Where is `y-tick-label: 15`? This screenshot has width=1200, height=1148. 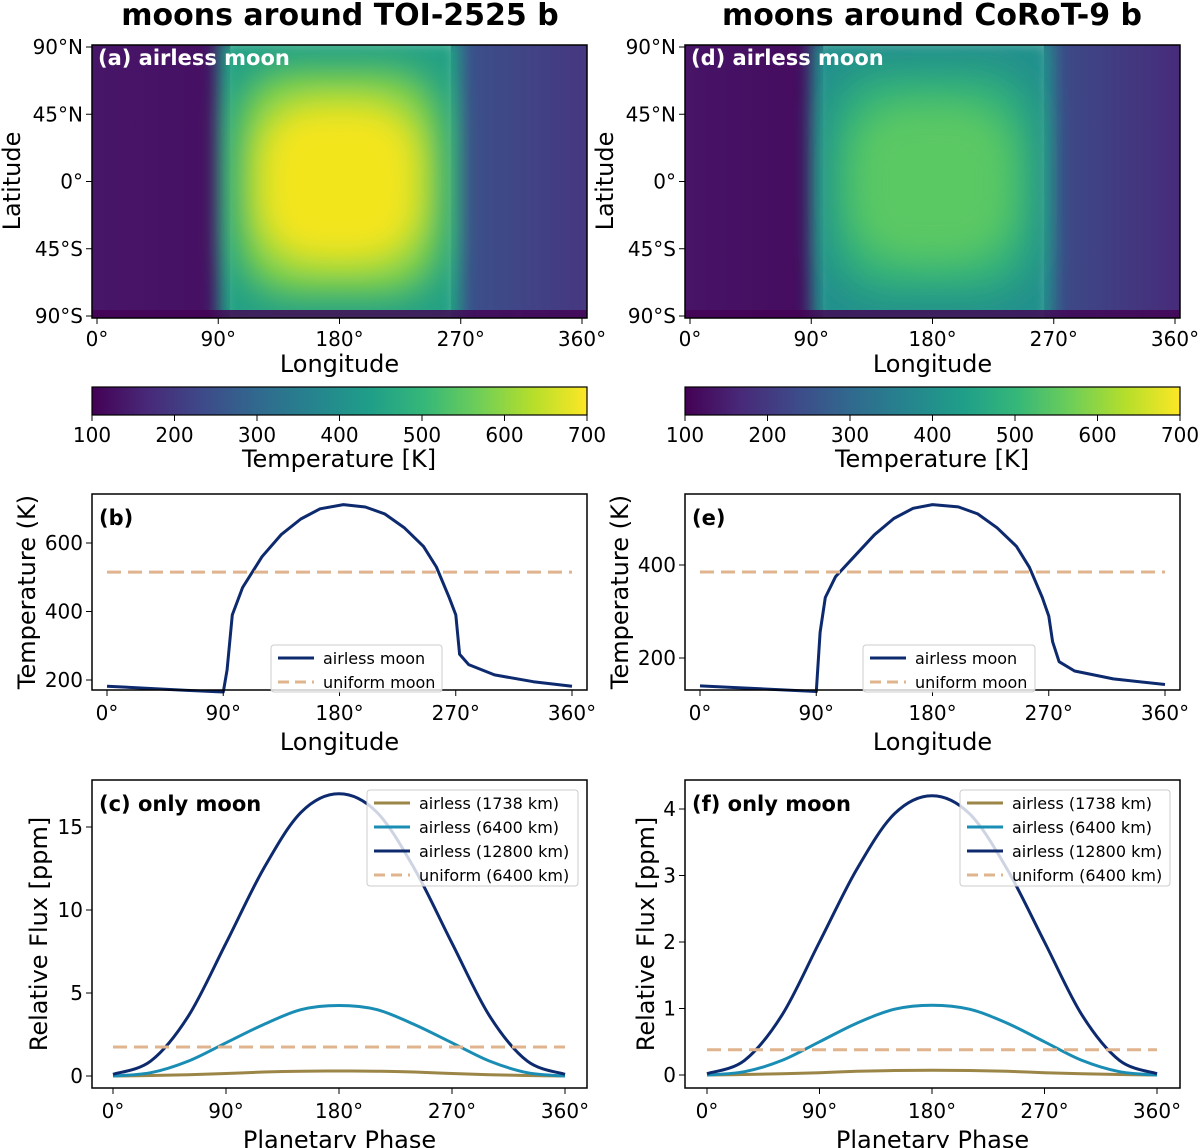
y-tick-label: 15 is located at coordinates (70, 827).